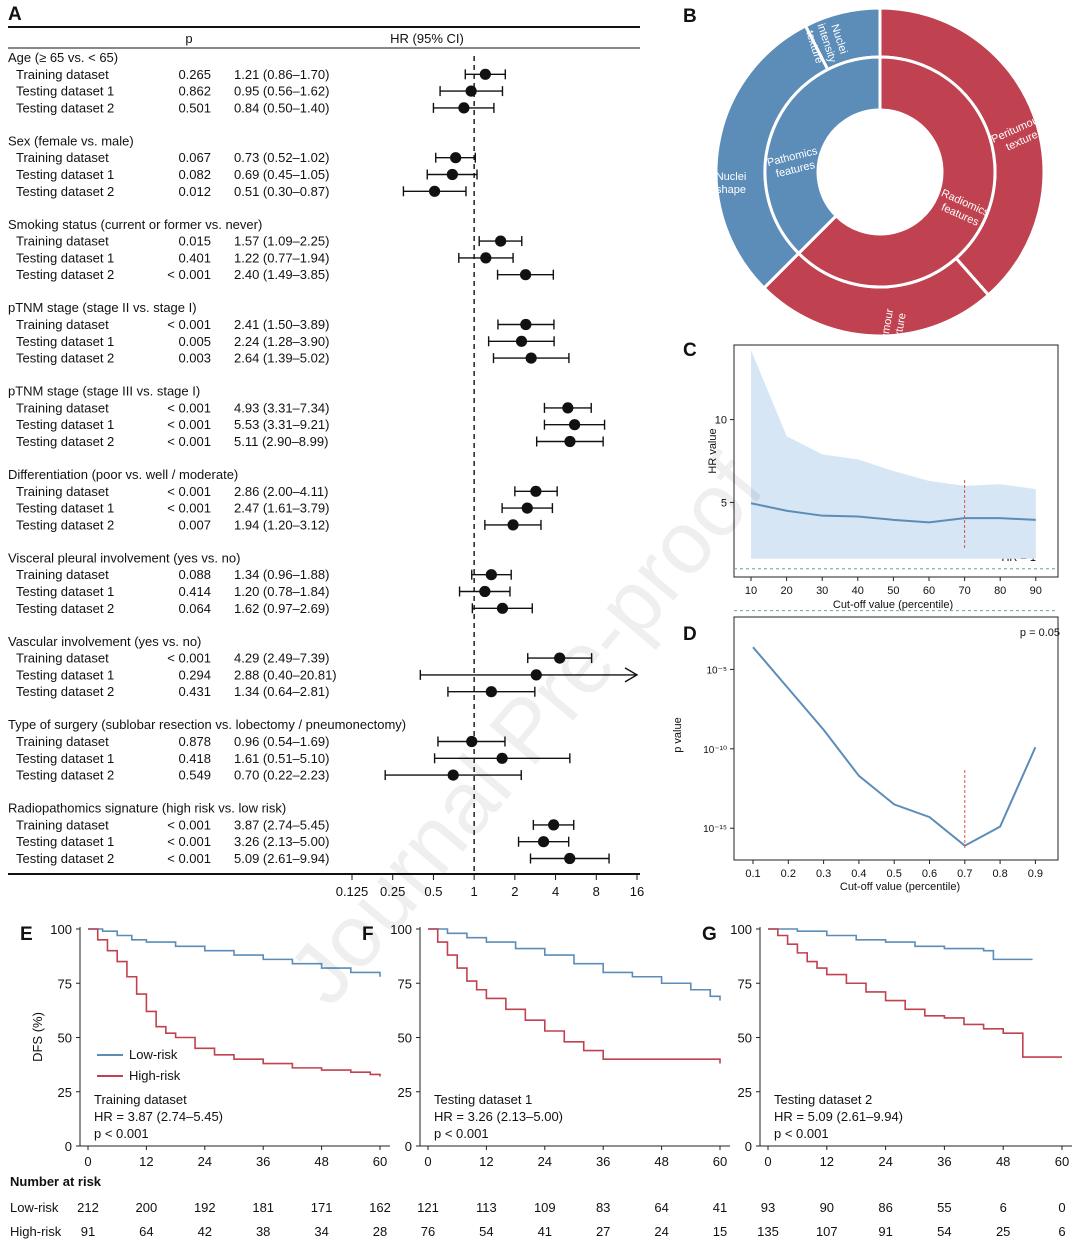 This screenshot has width=1080, height=1248. Describe the element at coordinates (147, 1207) in the screenshot. I see `risk-count: 200` at that location.